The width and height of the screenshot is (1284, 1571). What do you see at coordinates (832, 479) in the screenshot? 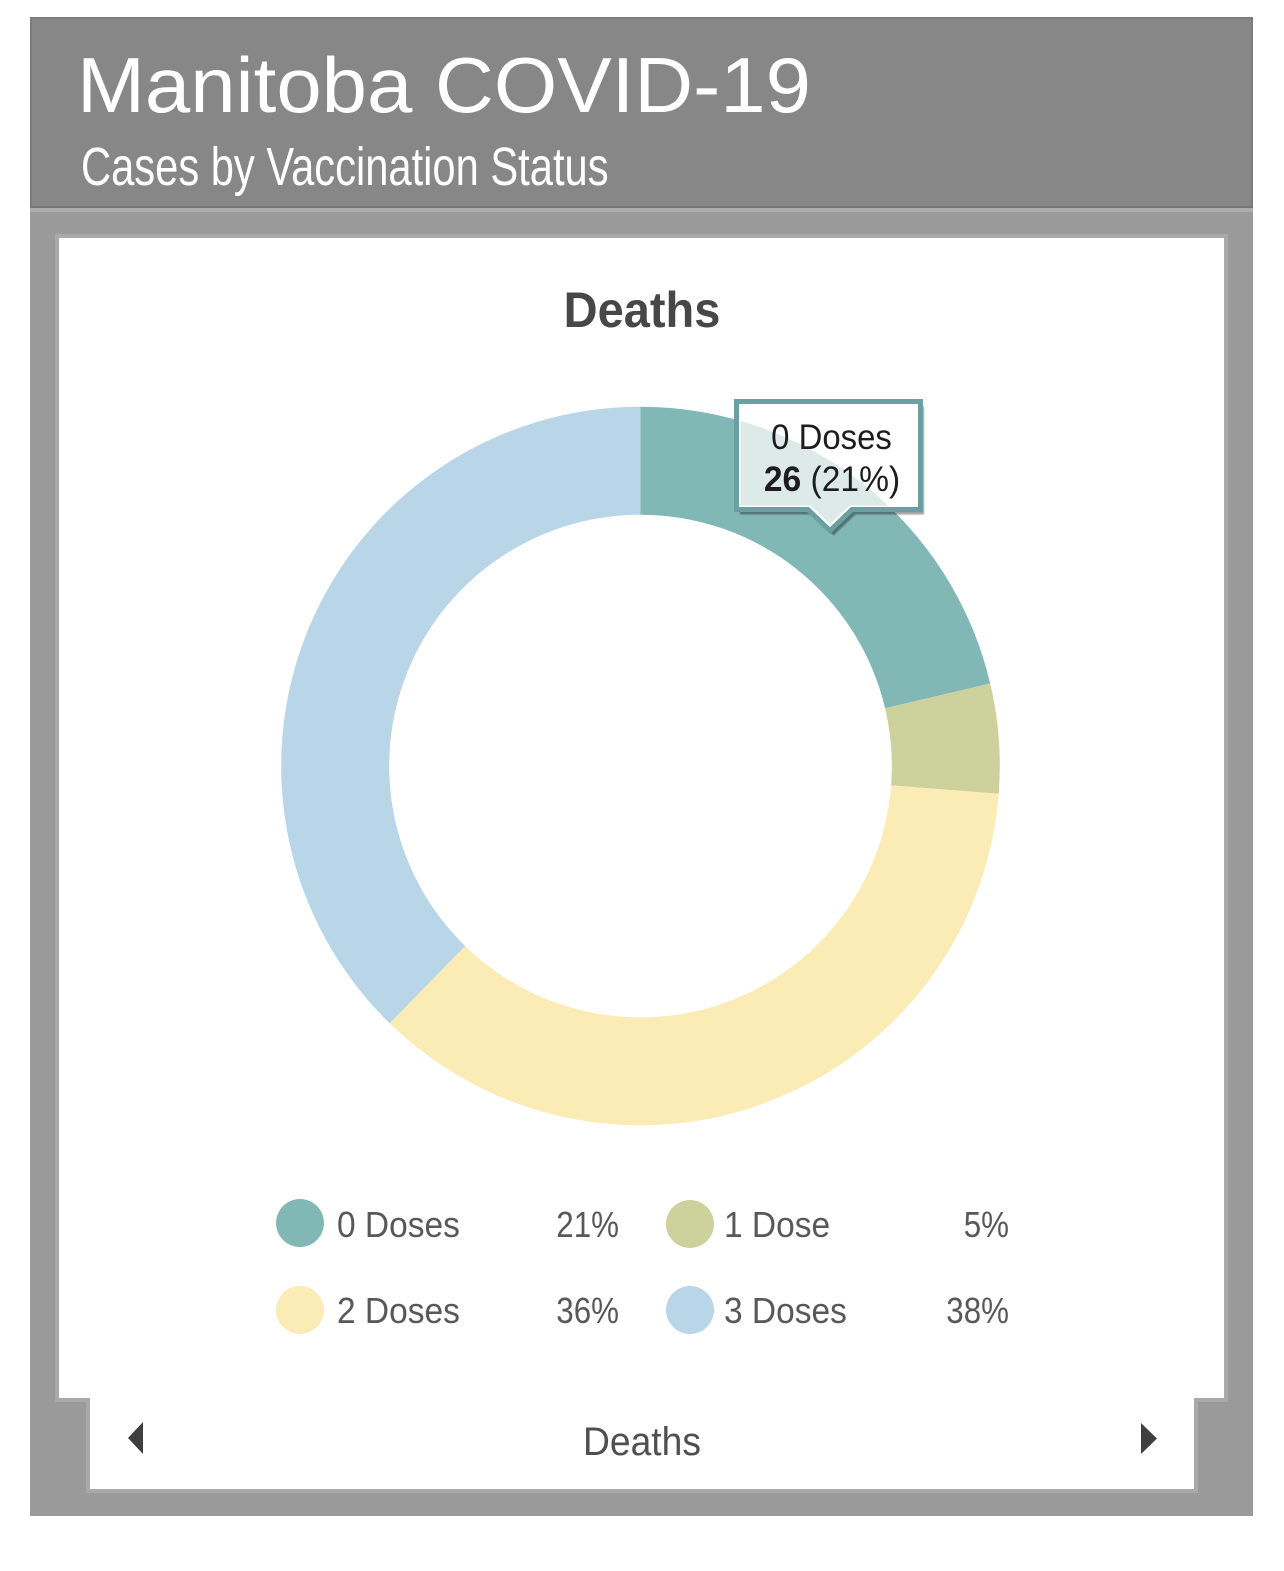
I see `svg-text: 26 (21%)` at bounding box center [832, 479].